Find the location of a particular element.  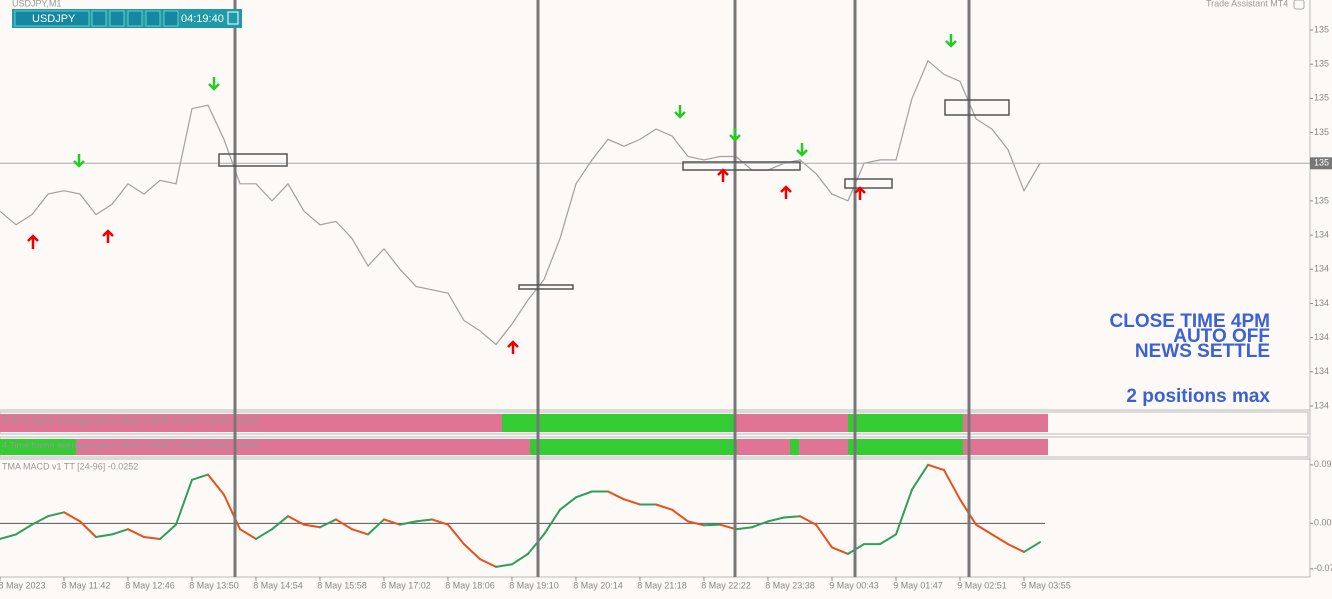

macd-label: TMA MACD v1 TT [24-96] -0.0252 is located at coordinates (70, 466).